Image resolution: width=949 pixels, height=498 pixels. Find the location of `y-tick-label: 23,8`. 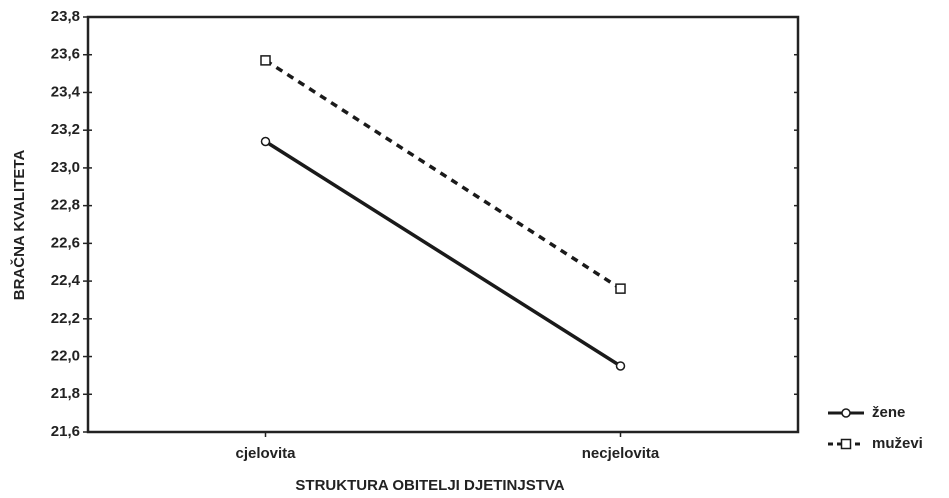

y-tick-label: 23,8 is located at coordinates (65, 16).